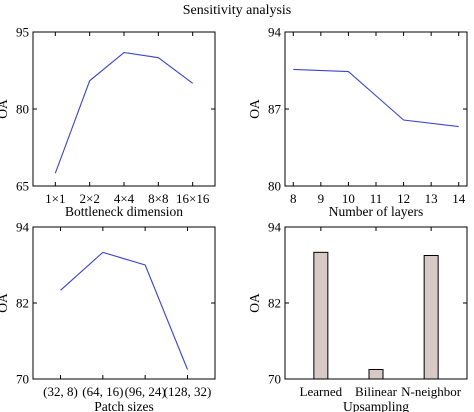 The image size is (474, 412). I want to click on chart-3-axes-frame, so click(124, 303).